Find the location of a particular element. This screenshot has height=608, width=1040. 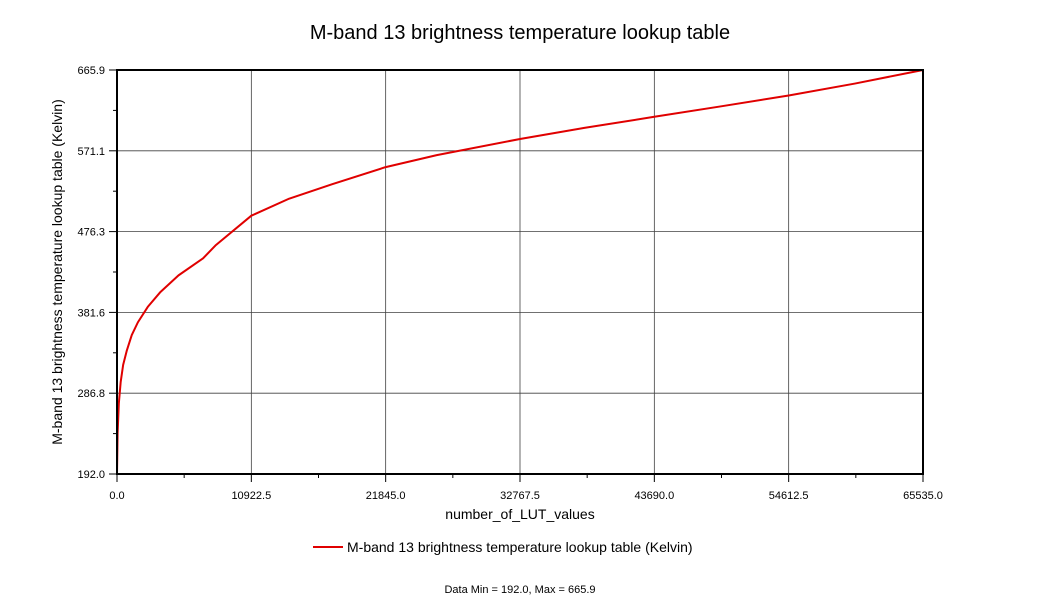

y-tick-label: 192.0 is located at coordinates (91, 475).